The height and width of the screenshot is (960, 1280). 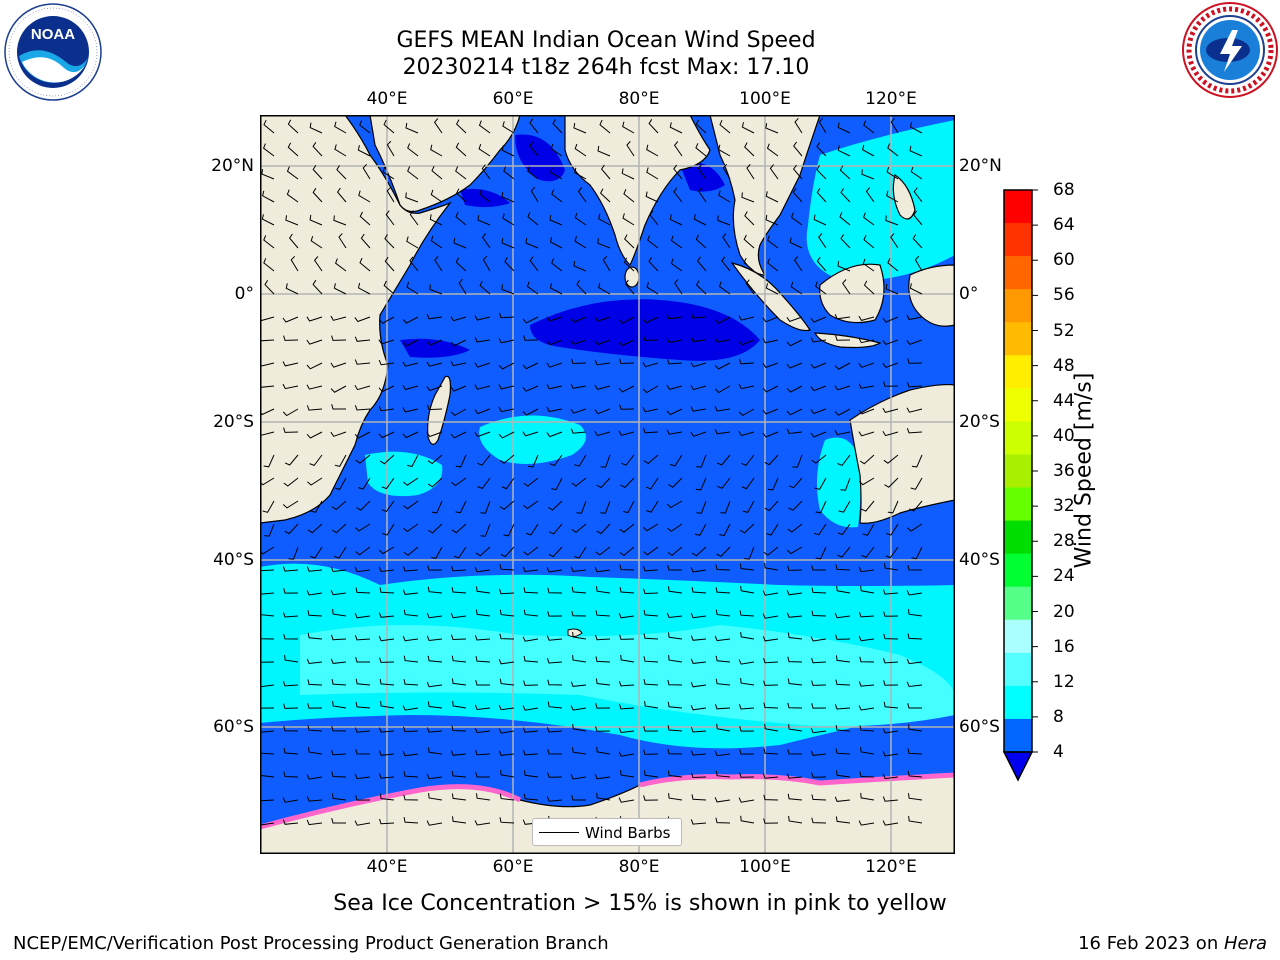 What do you see at coordinates (391, 807) in the screenshot?
I see `sea-ice-edge` at bounding box center [391, 807].